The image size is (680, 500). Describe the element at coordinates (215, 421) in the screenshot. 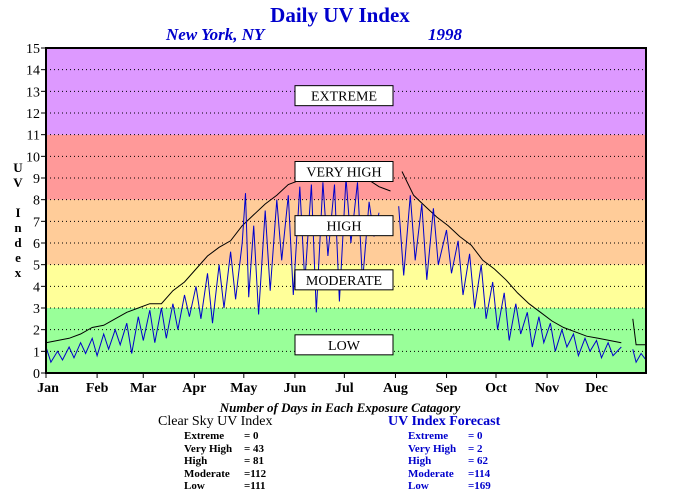

I see `clear-sky-stats-title: Clear Sky UV Index` at that location.